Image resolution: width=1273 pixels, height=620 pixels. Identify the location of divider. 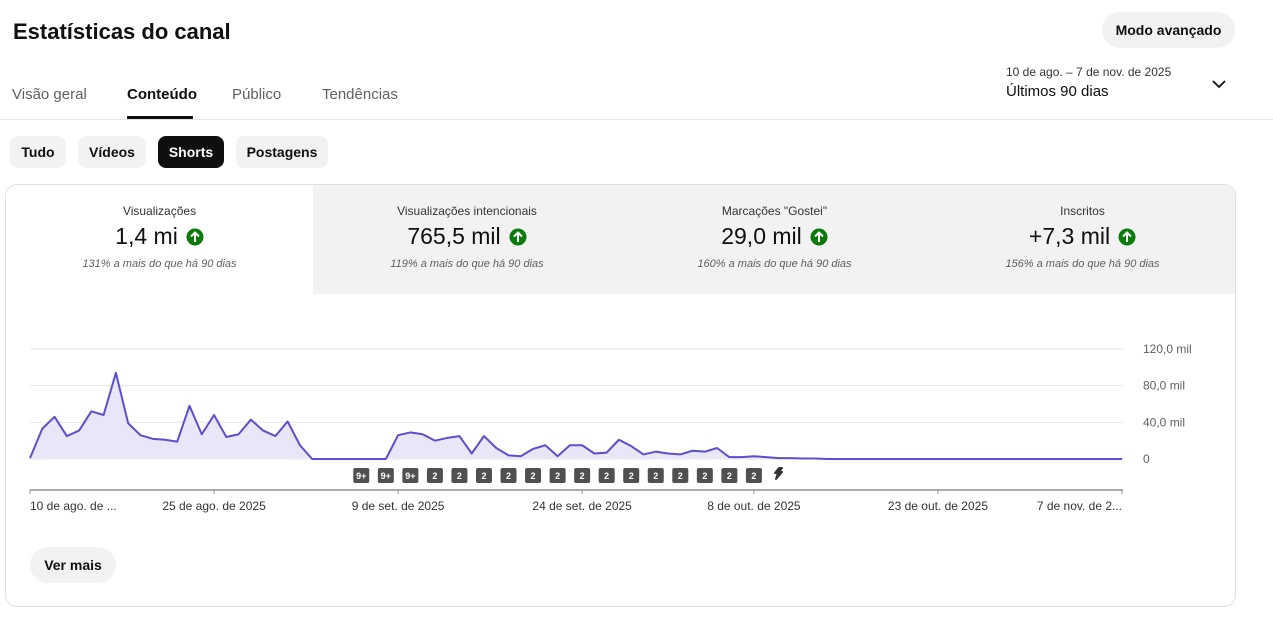
(636, 119).